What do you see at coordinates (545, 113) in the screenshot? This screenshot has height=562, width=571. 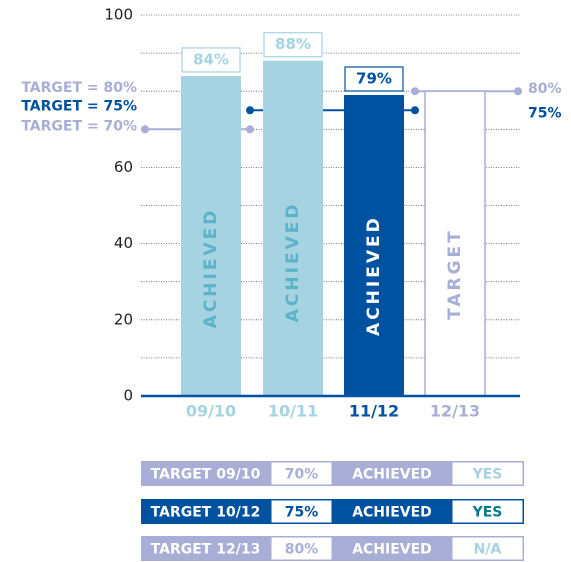 I see `target-right-label: 75%` at bounding box center [545, 113].